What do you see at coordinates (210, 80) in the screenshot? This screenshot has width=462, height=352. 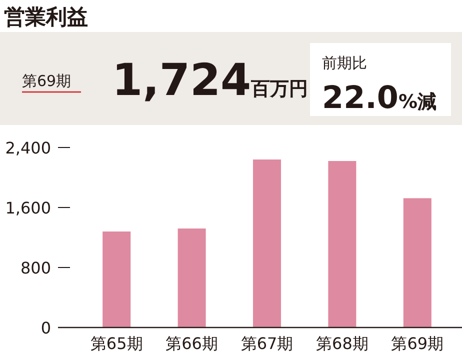 I see `annotation: 1,724百万円` at bounding box center [210, 80].